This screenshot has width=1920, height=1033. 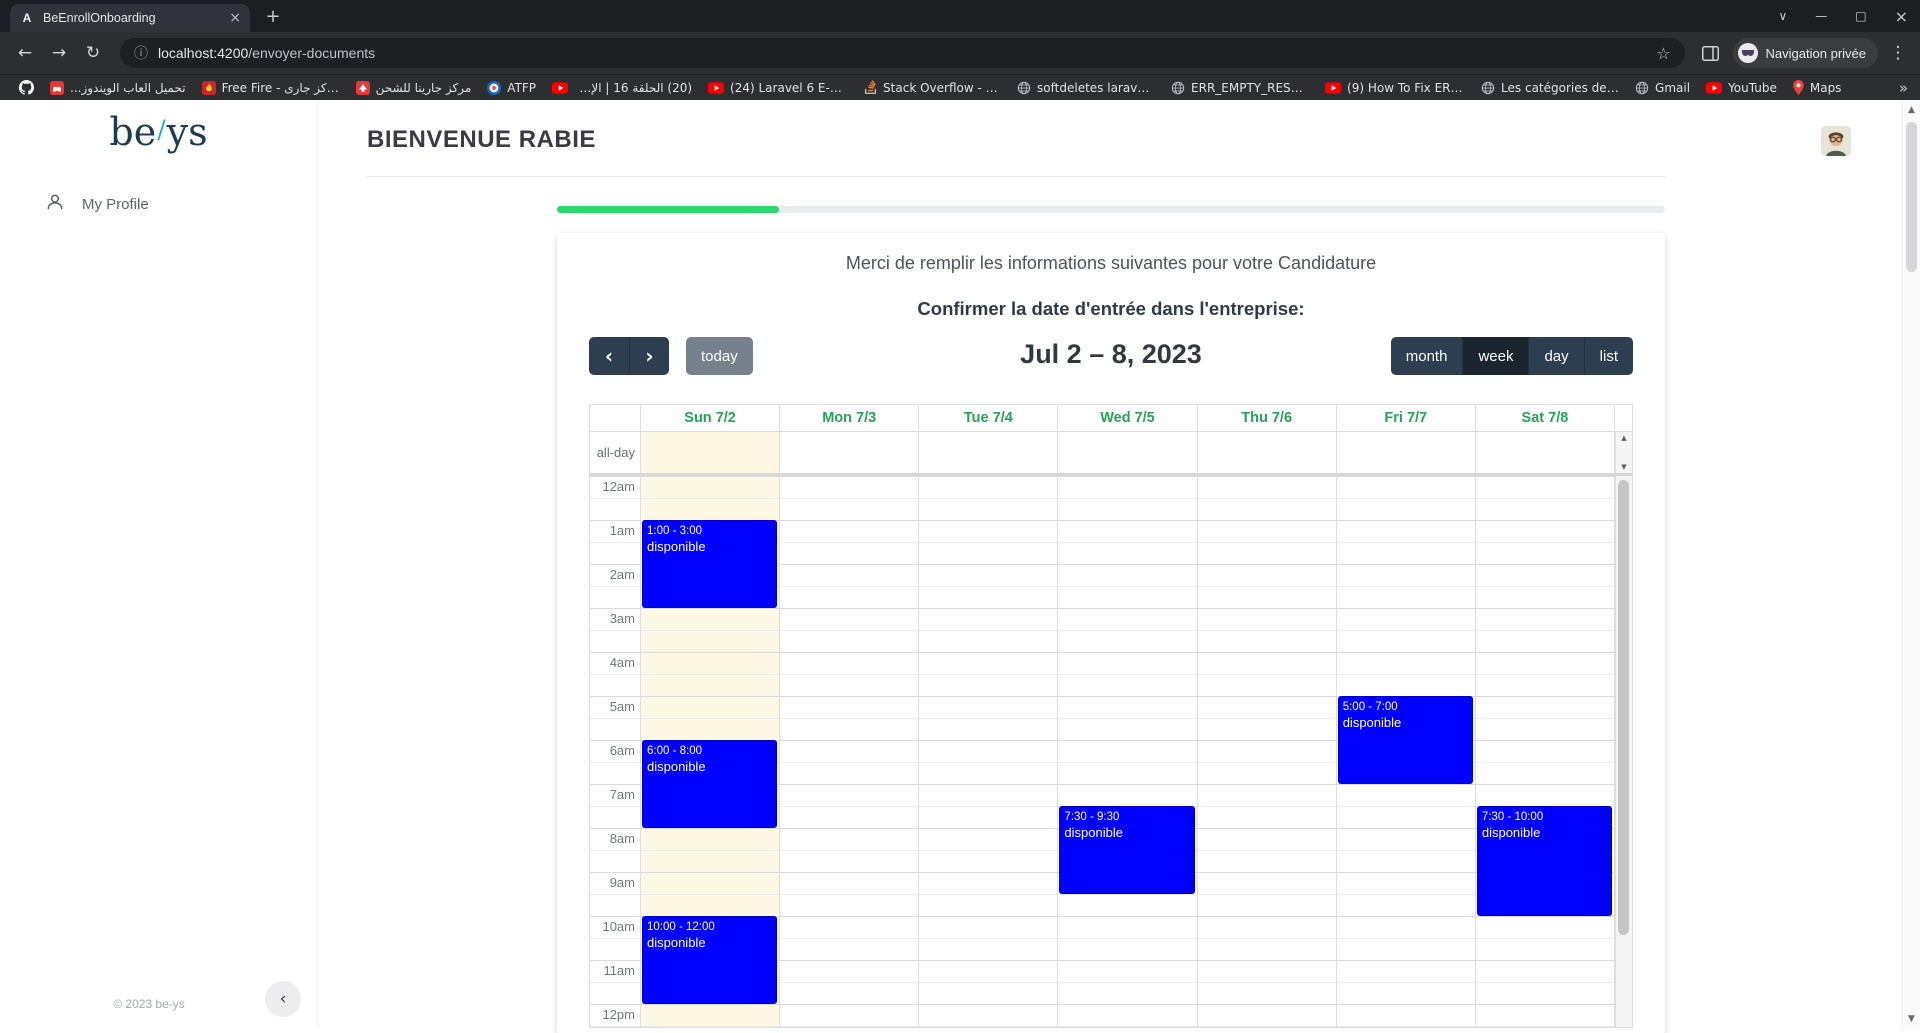 I want to click on day-header: Sun 7/2, so click(x=711, y=418).